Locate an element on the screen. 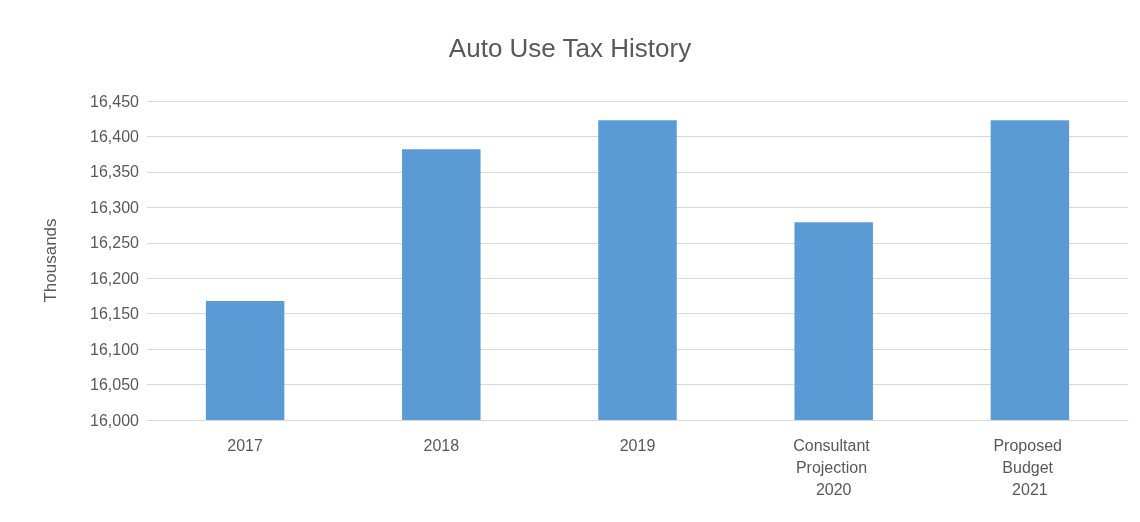 This screenshot has width=1140, height=522. y-tick-label: 16,200 is located at coordinates (115, 278).